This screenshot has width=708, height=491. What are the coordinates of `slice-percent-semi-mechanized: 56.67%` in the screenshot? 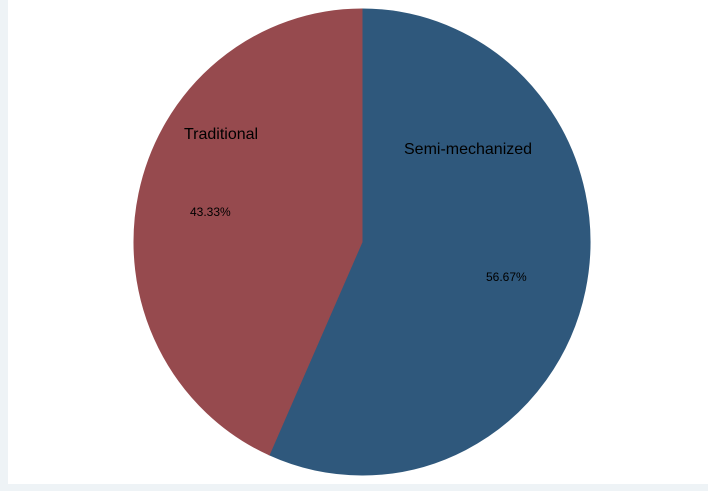 It's located at (506, 277).